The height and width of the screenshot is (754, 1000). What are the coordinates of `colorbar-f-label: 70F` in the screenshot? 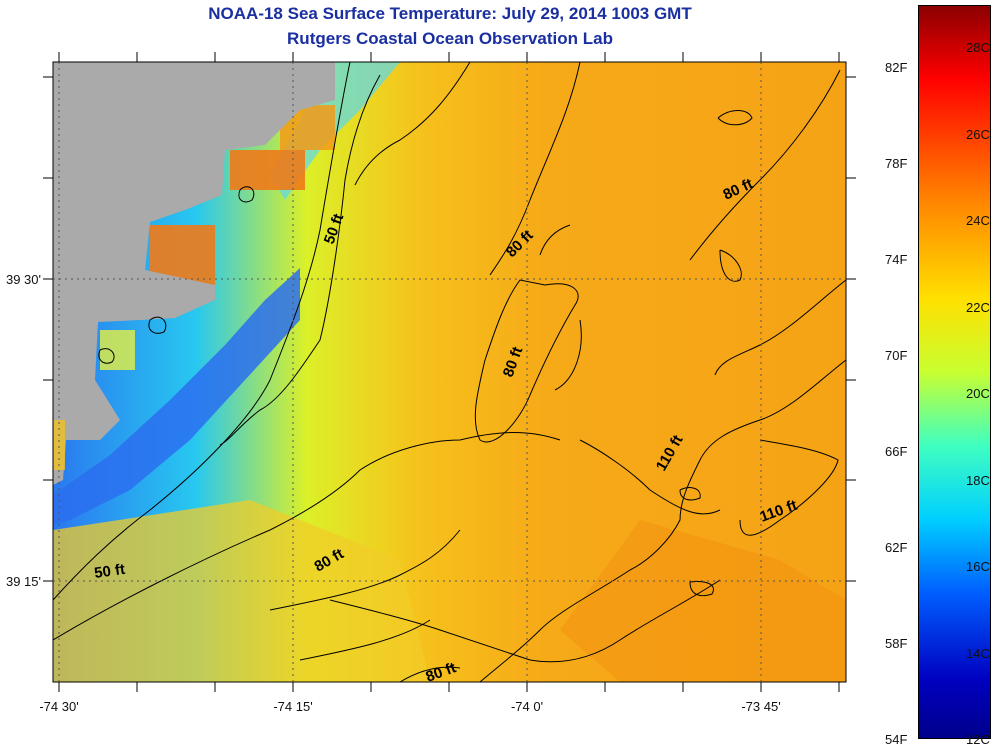 It's located at (896, 355).